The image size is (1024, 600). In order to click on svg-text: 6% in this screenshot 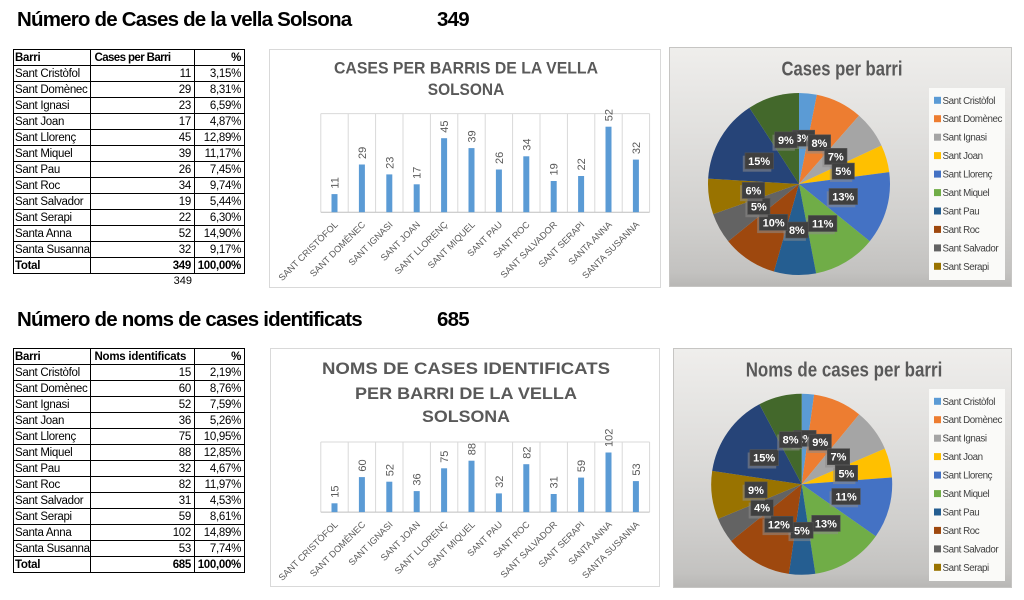, I will do `click(753, 191)`.